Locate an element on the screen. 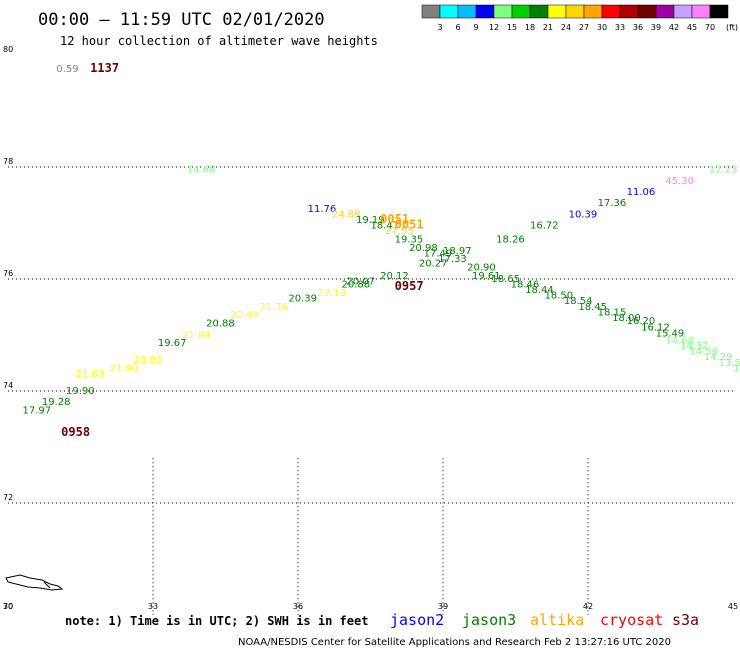  color-scale-label: 36 is located at coordinates (638, 27).